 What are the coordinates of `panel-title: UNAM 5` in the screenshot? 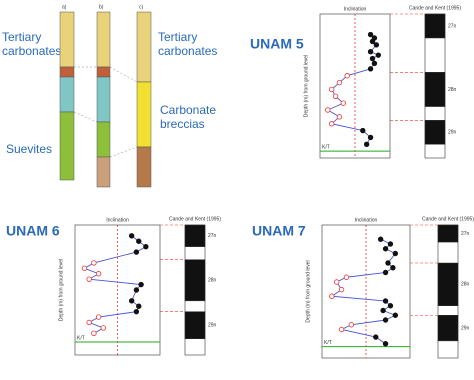 It's located at (277, 44).